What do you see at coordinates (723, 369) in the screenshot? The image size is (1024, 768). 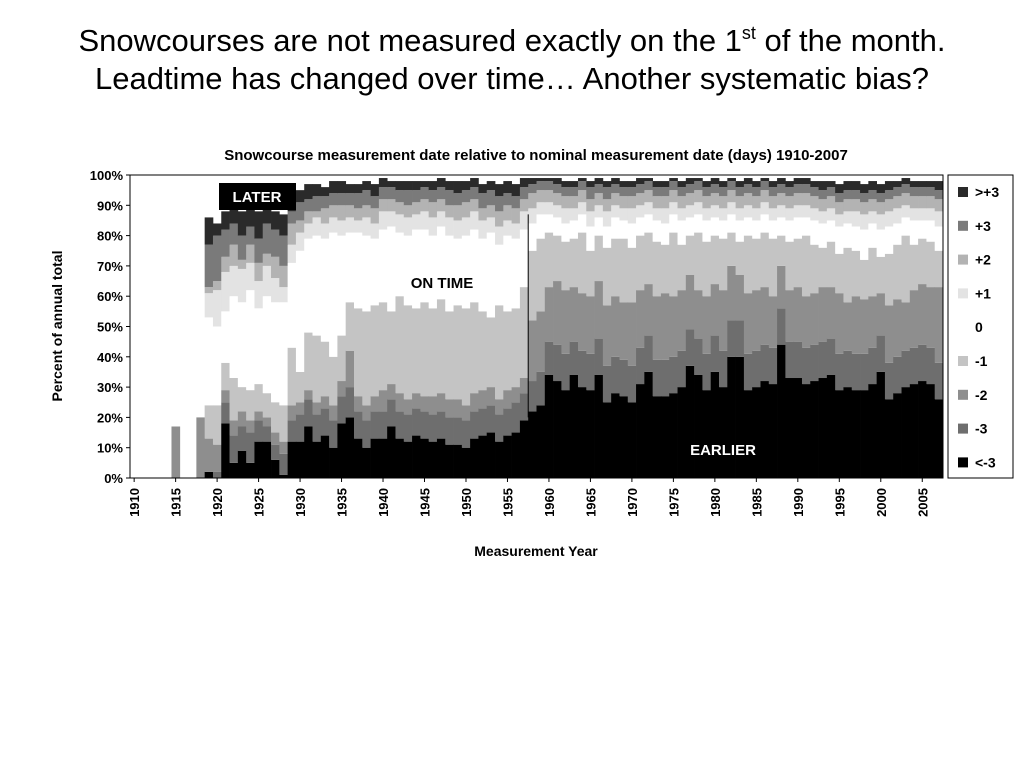 I see `bar-segment-1981-s1` at bounding box center [723, 369].